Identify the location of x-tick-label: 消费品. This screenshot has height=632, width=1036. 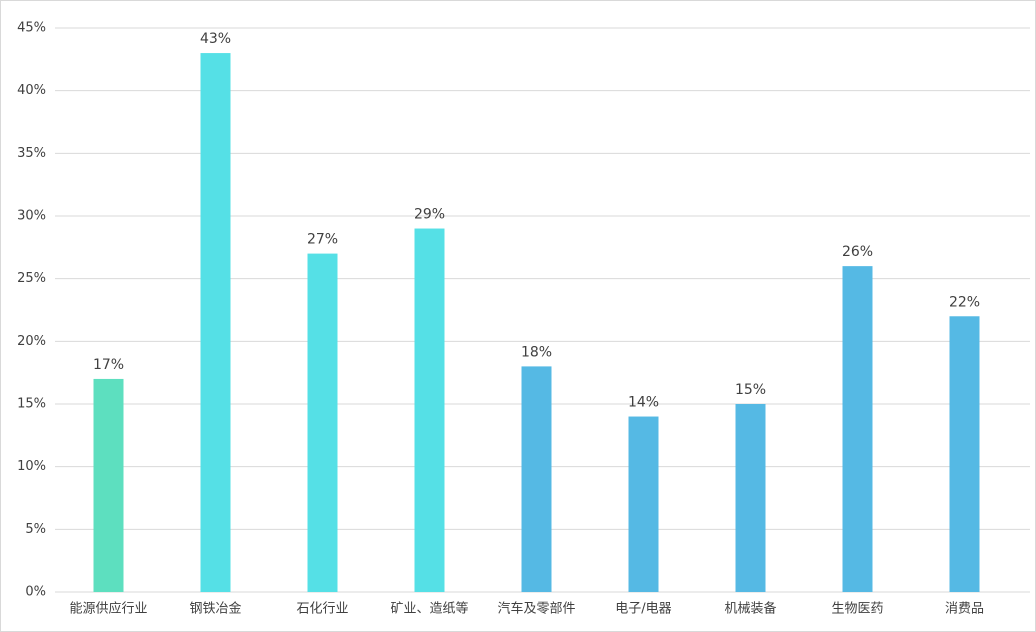
(964, 609).